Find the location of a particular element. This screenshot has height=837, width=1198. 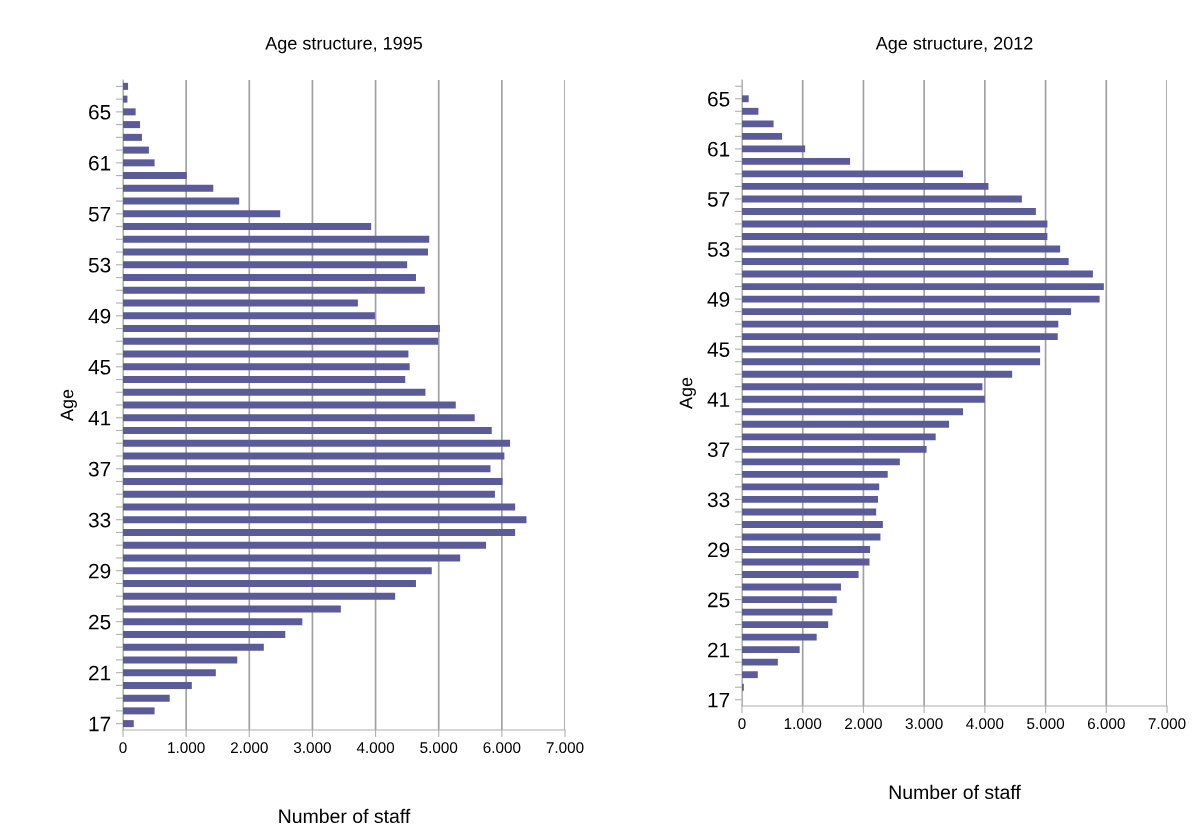

x-tick-label: 6.000 is located at coordinates (1106, 724).